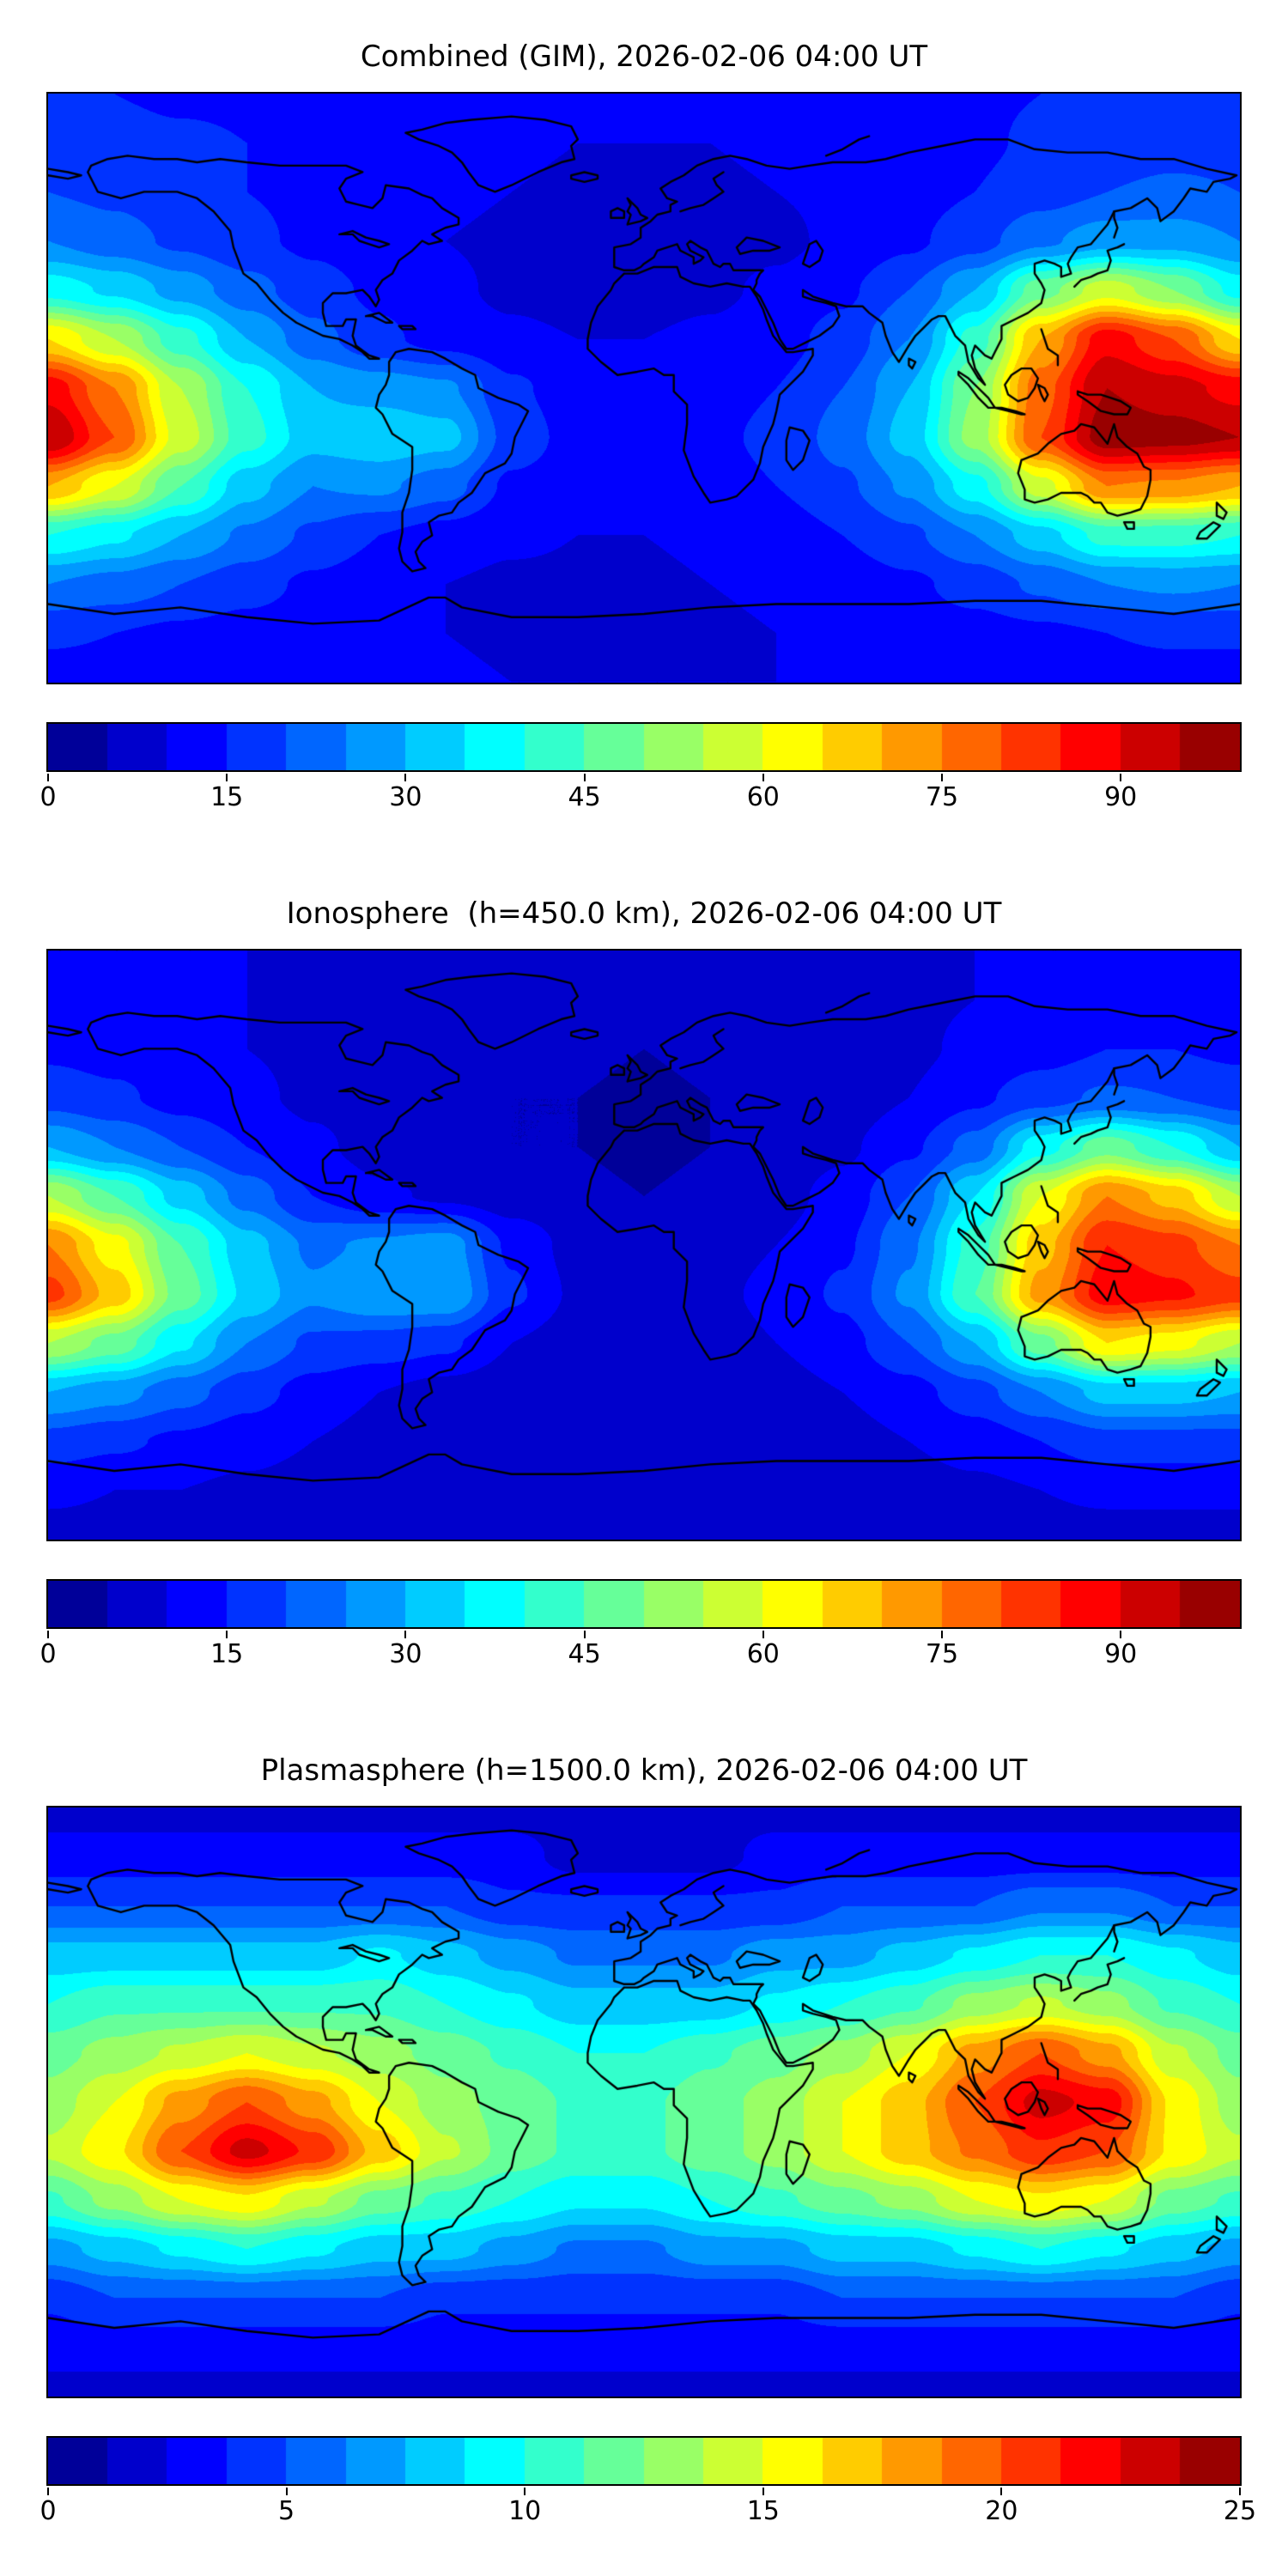 Image resolution: width=1288 pixels, height=2576 pixels. Describe the element at coordinates (1002, 2511) in the screenshot. I see `colorbar-tick-label: 20` at that location.